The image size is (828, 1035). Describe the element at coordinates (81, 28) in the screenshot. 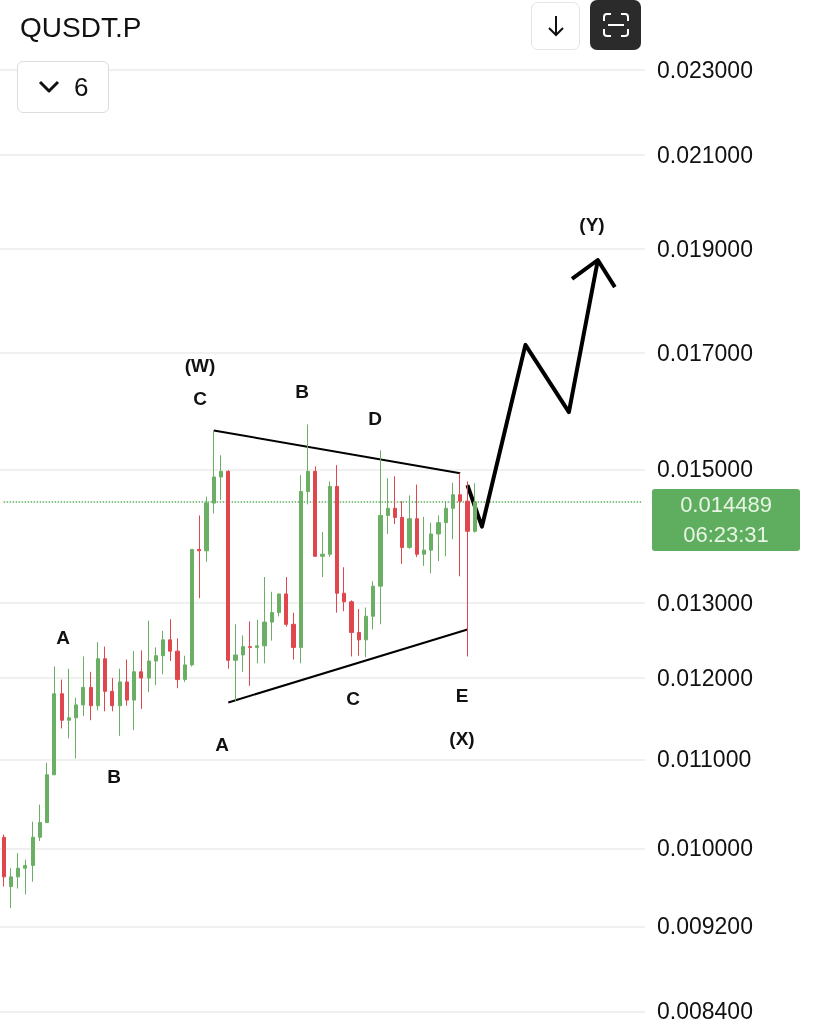

I see `chart-title: QUSDT.P` at that location.